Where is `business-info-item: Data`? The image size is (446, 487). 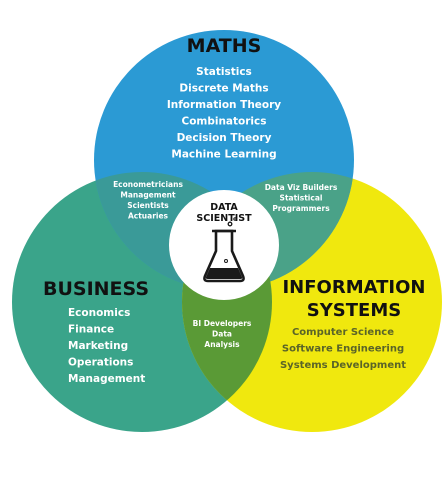
business-info-item: Data is located at coordinates (222, 334).